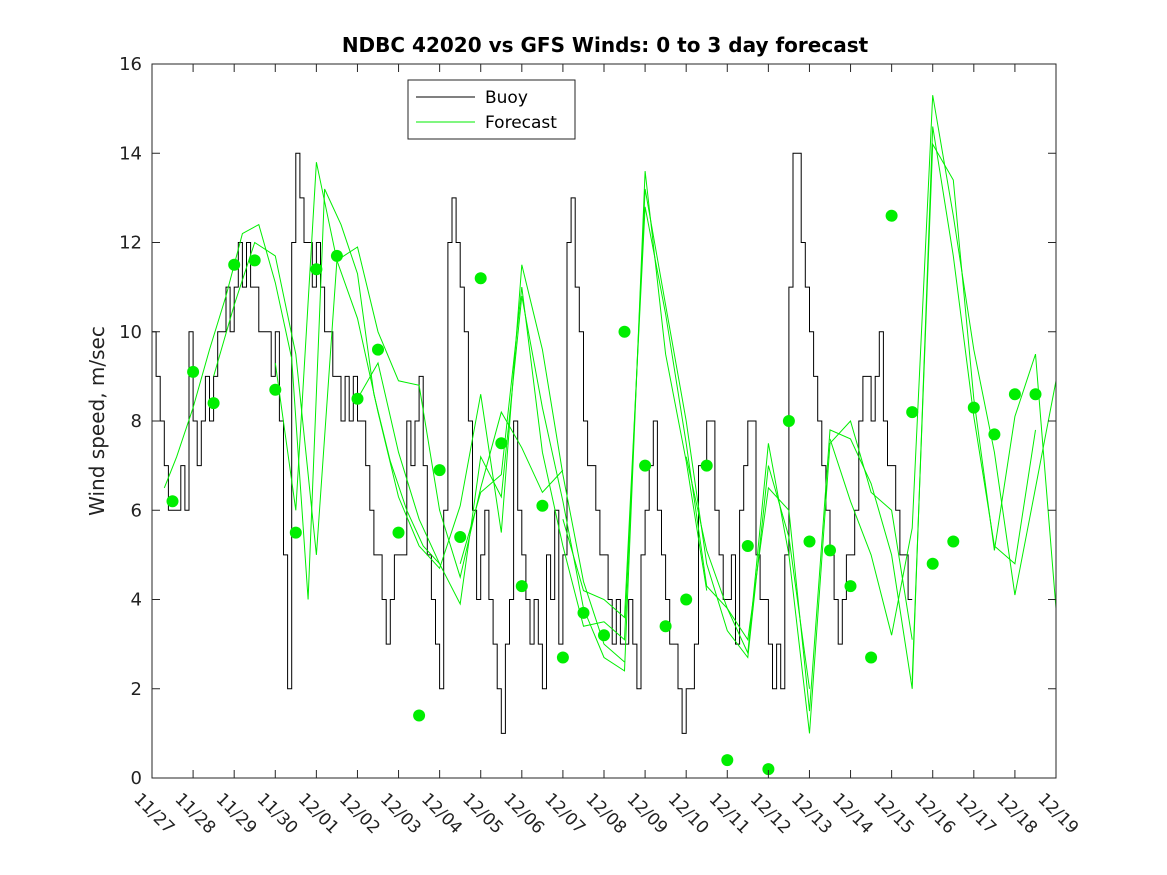 The height and width of the screenshot is (875, 1167). Describe the element at coordinates (136, 510) in the screenshot. I see `y-tick-label: 6` at that location.